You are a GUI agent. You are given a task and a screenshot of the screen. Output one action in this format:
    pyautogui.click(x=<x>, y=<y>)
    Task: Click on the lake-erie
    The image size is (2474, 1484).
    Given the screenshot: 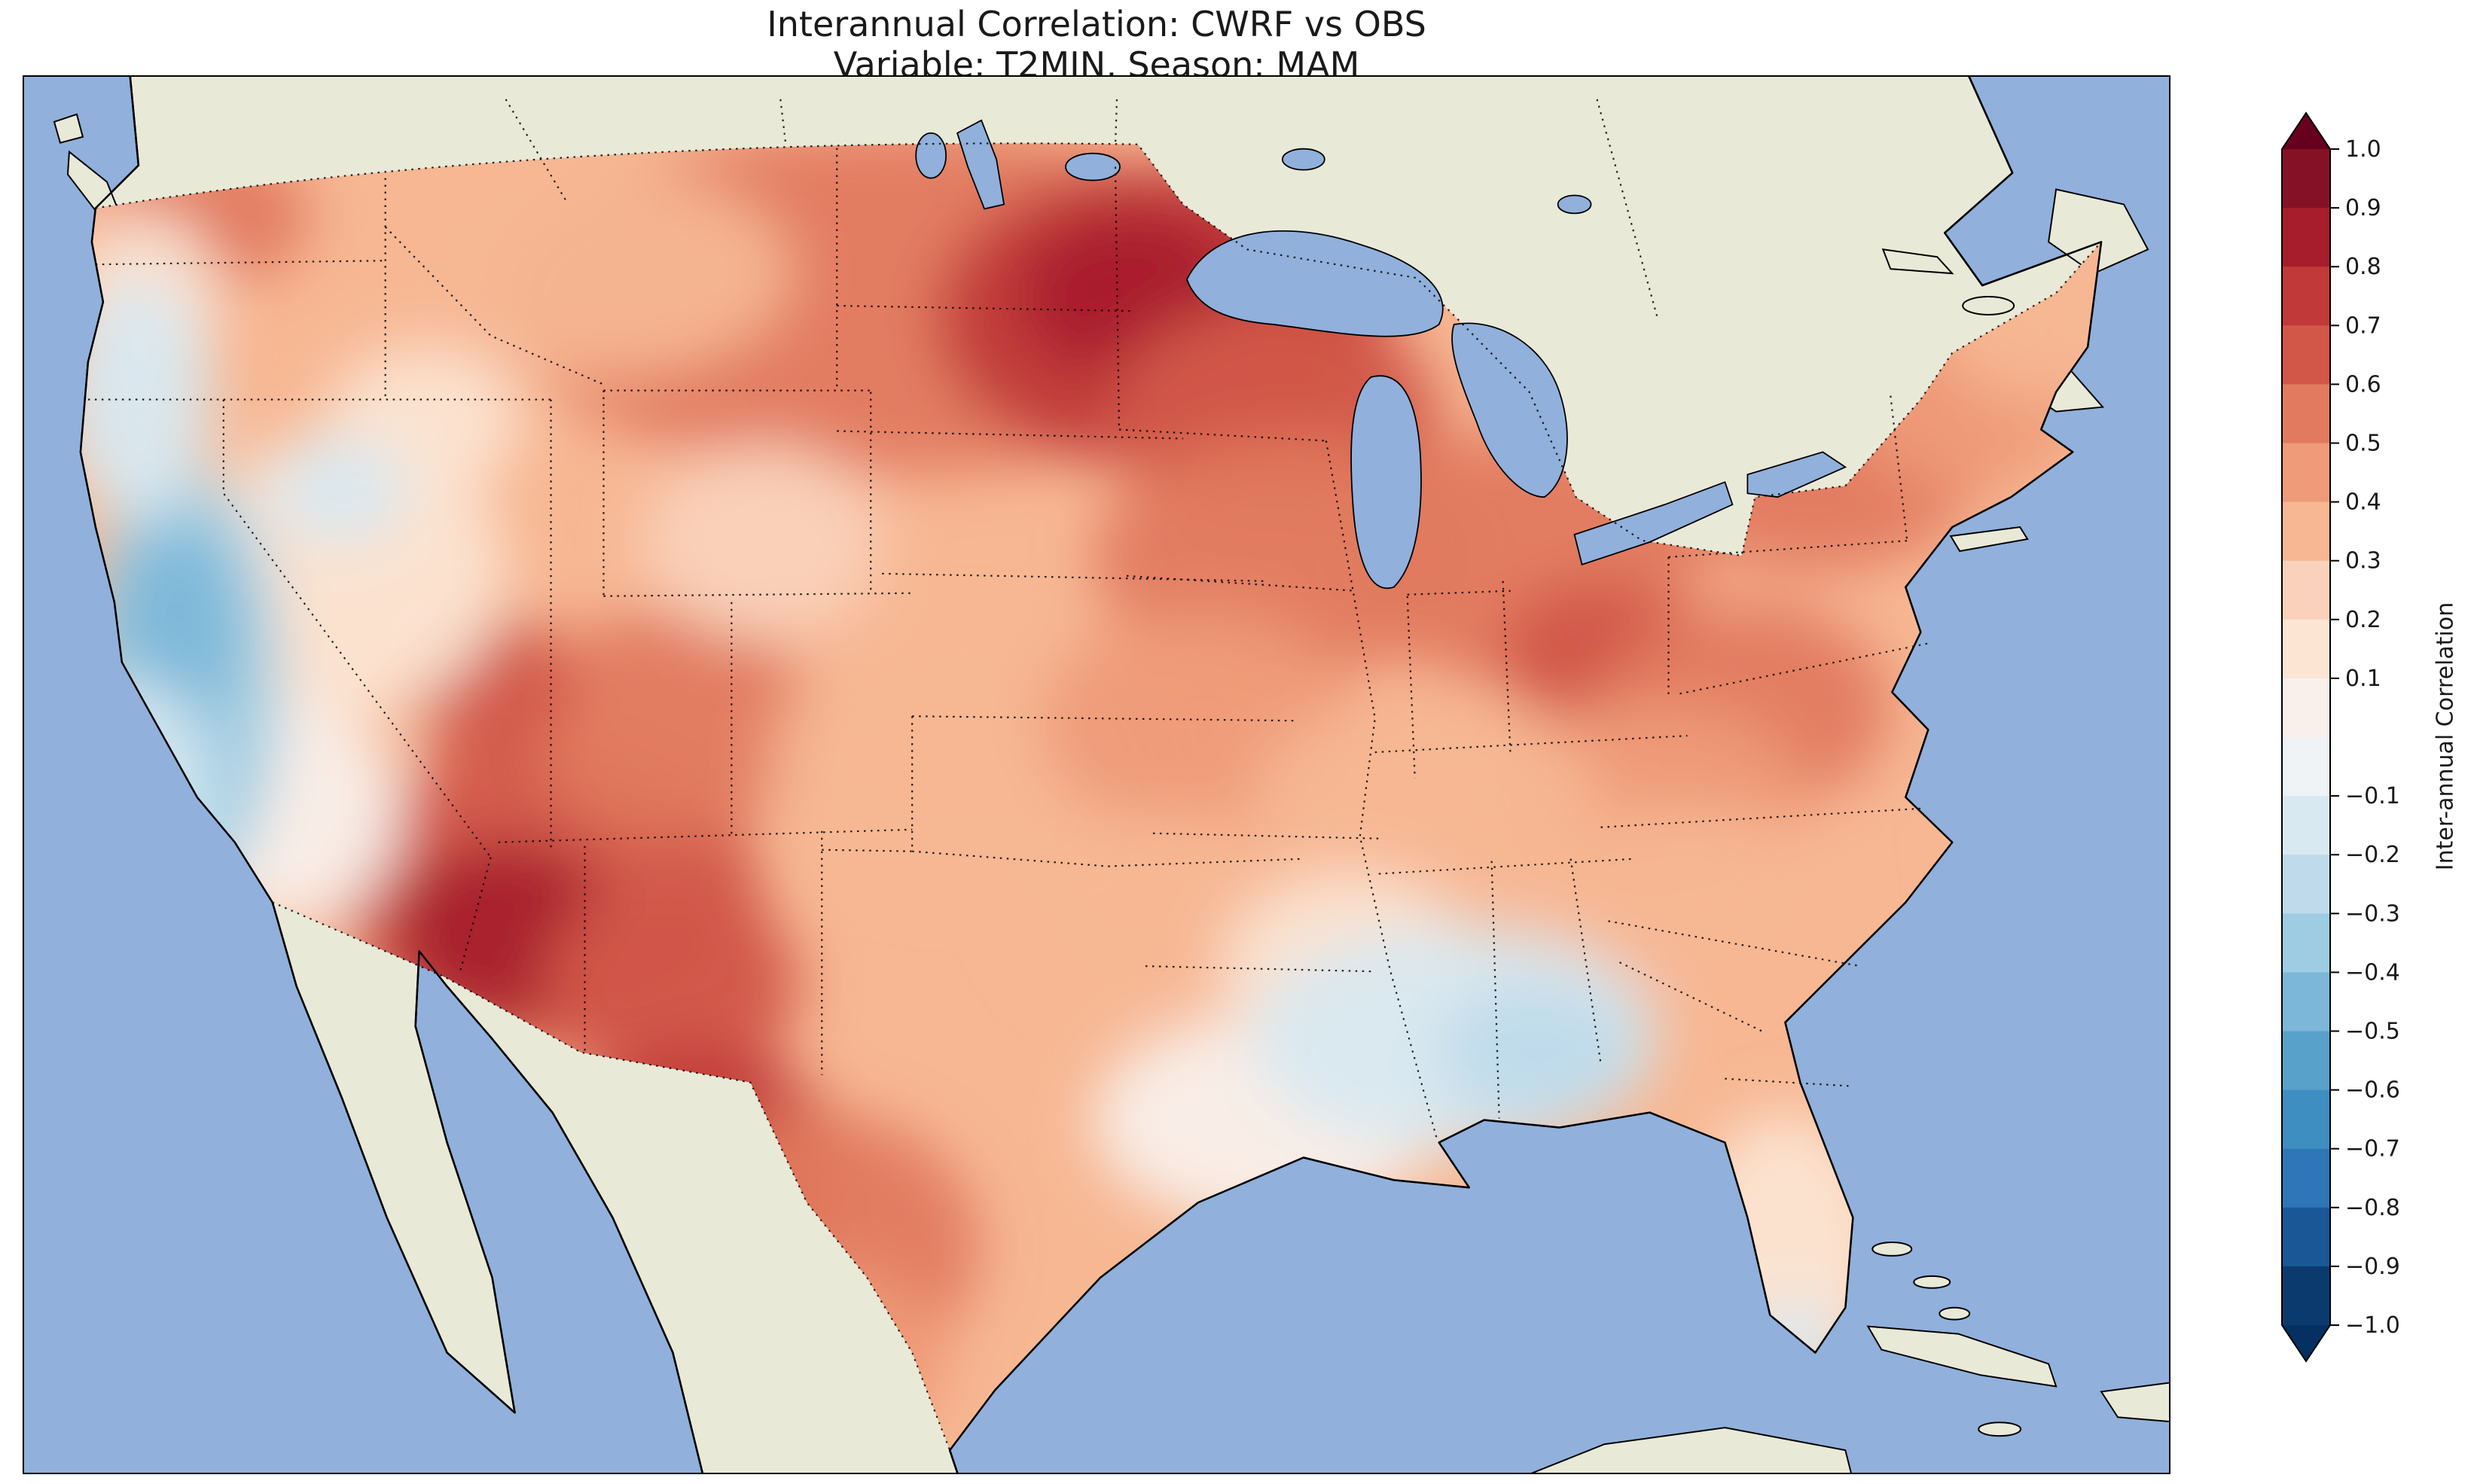 What is the action you would take?
    pyautogui.click(x=1654, y=523)
    